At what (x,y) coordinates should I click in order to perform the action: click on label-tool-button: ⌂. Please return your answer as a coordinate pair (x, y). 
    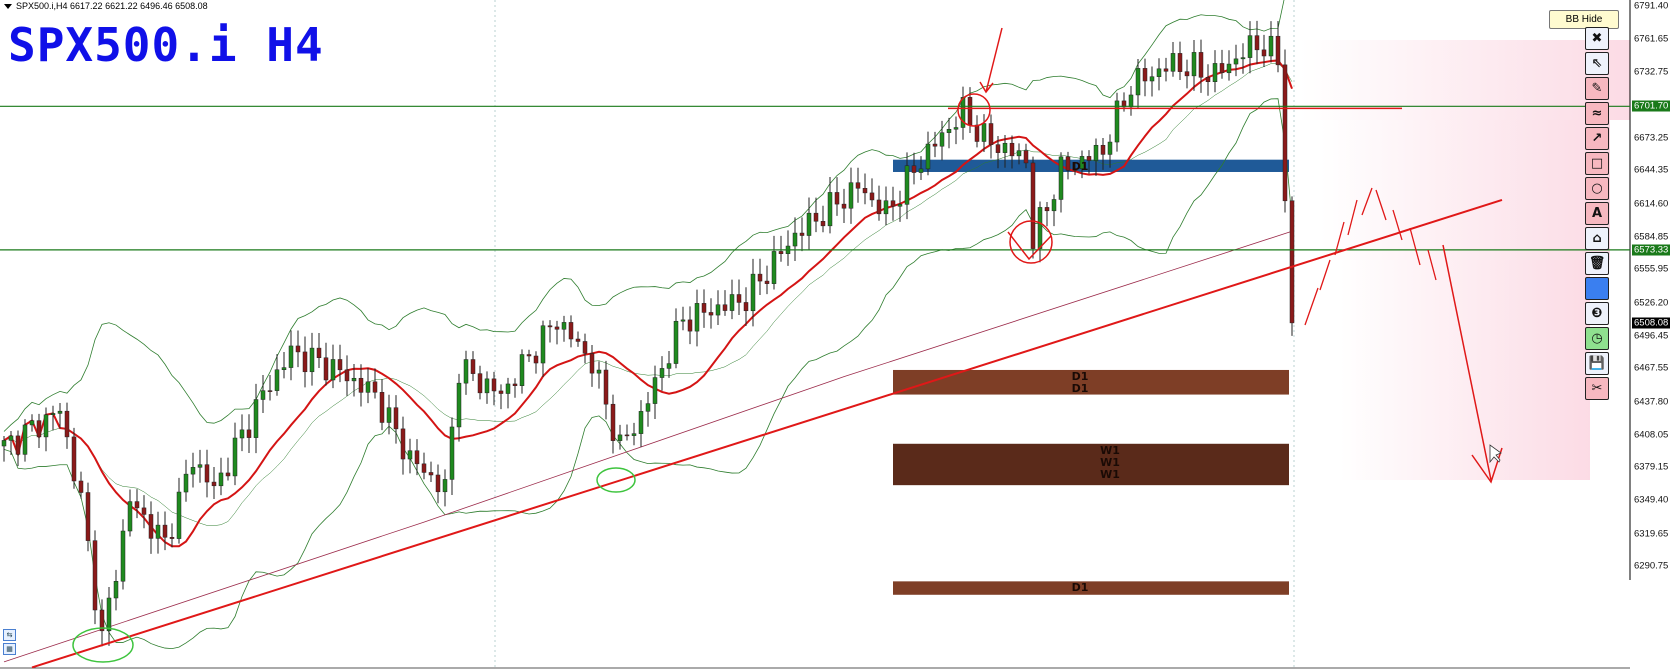
    Looking at the image, I should click on (1597, 238).